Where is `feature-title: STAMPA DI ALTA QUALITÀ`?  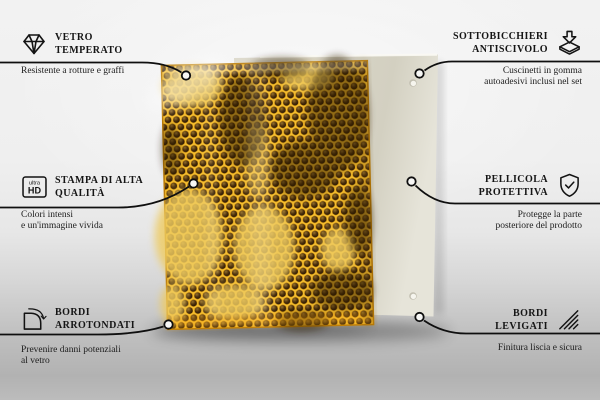
feature-title: STAMPA DI ALTA QUALITÀ is located at coordinates (99, 187).